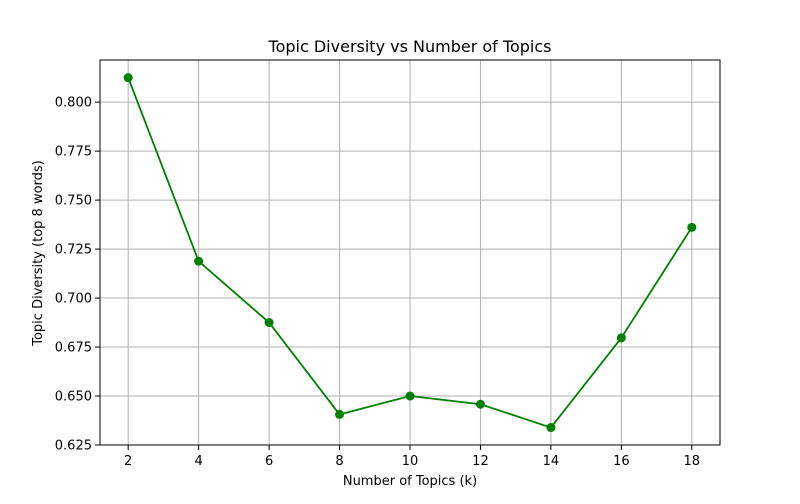 The width and height of the screenshot is (800, 504). Describe the element at coordinates (38, 253) in the screenshot. I see `y-axis-label: Topic Diversity (top 8 words)` at that location.